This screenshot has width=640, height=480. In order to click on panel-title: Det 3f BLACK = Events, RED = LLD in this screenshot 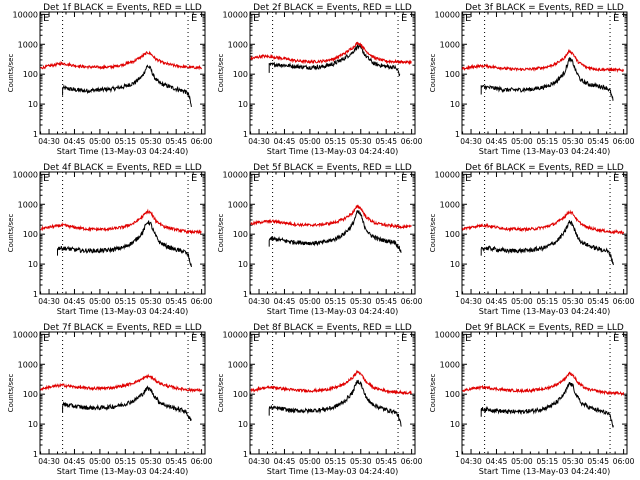, I will do `click(544, 8)`.